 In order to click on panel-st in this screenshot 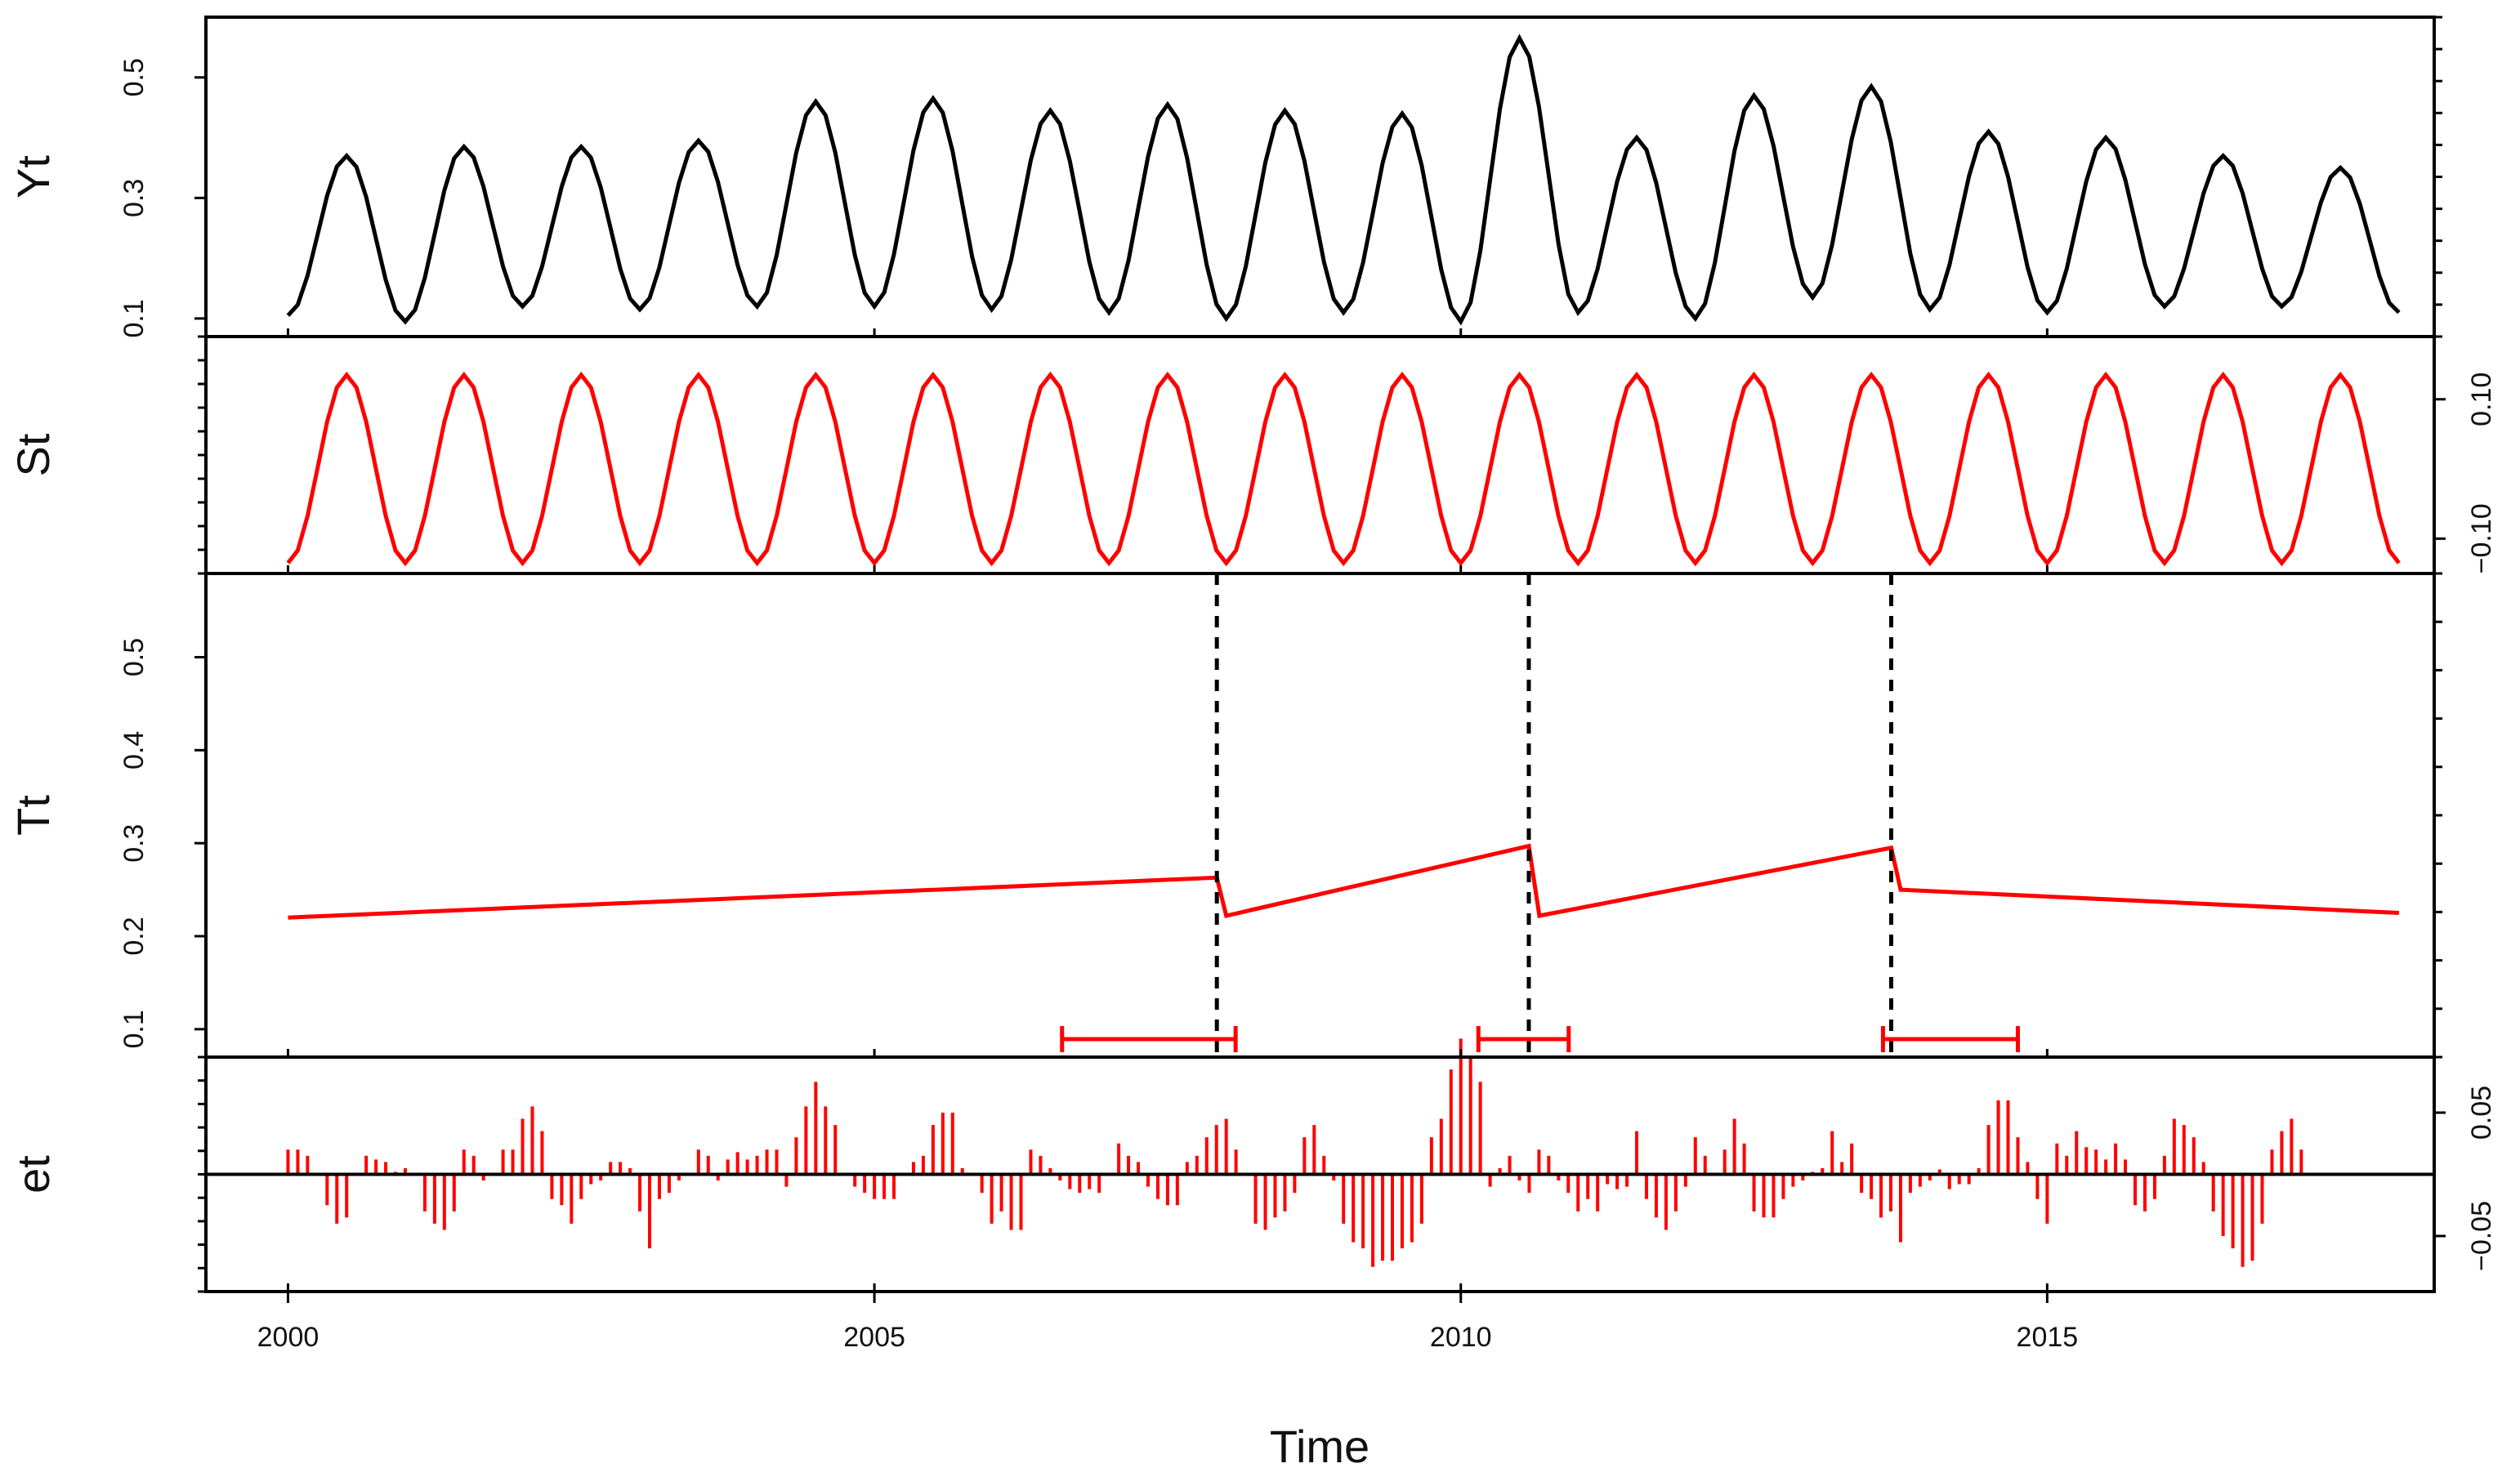, I will do `click(1344, 469)`.